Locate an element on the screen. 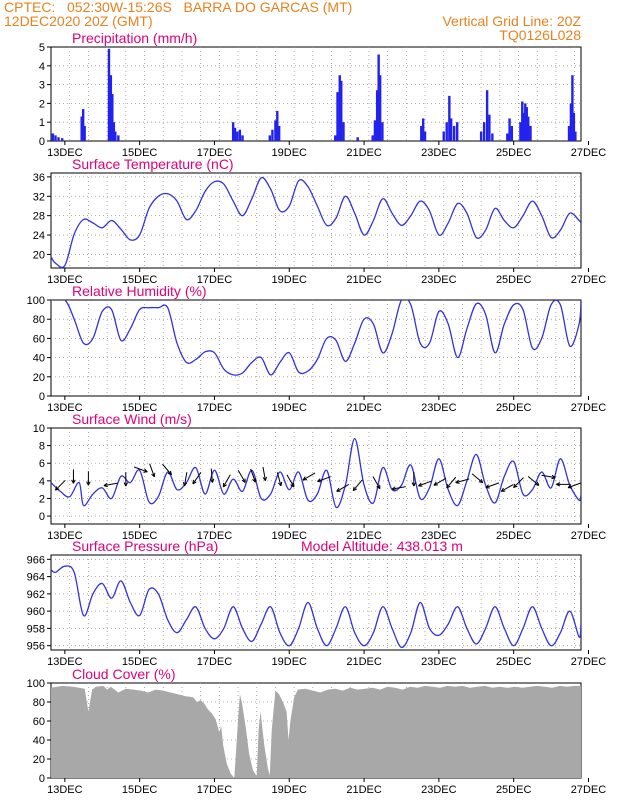 The image size is (618, 800). cloud-area is located at coordinates (316, 731).